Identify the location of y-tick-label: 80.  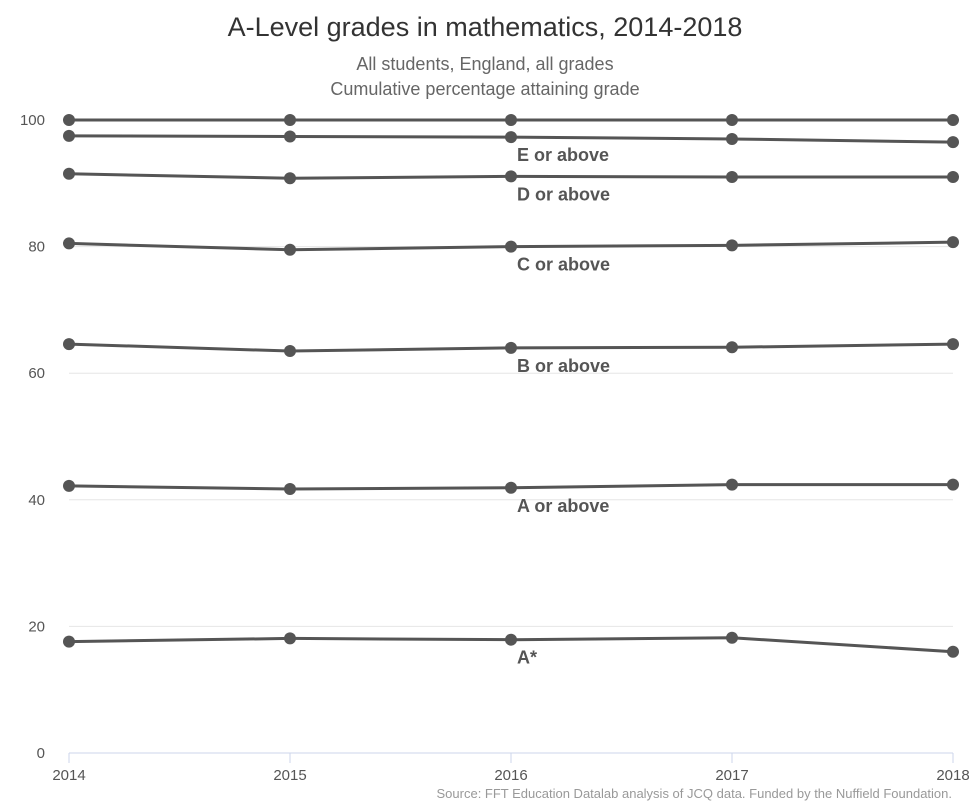
(36, 247).